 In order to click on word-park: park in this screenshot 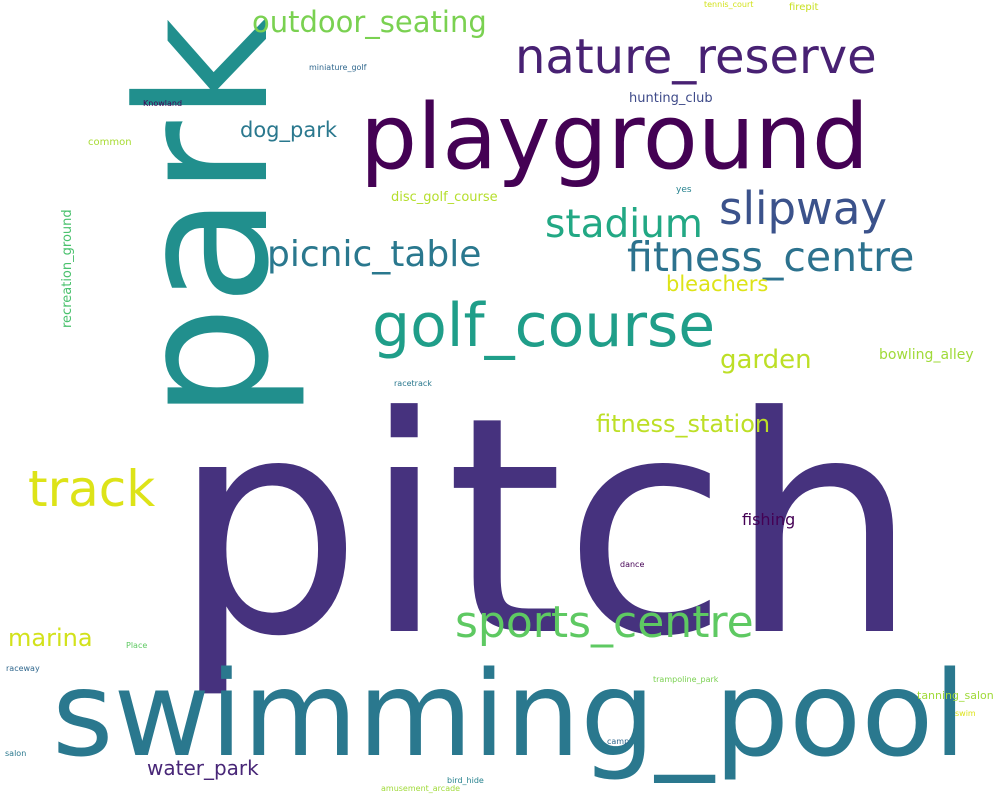, I will do `click(205, 218)`.